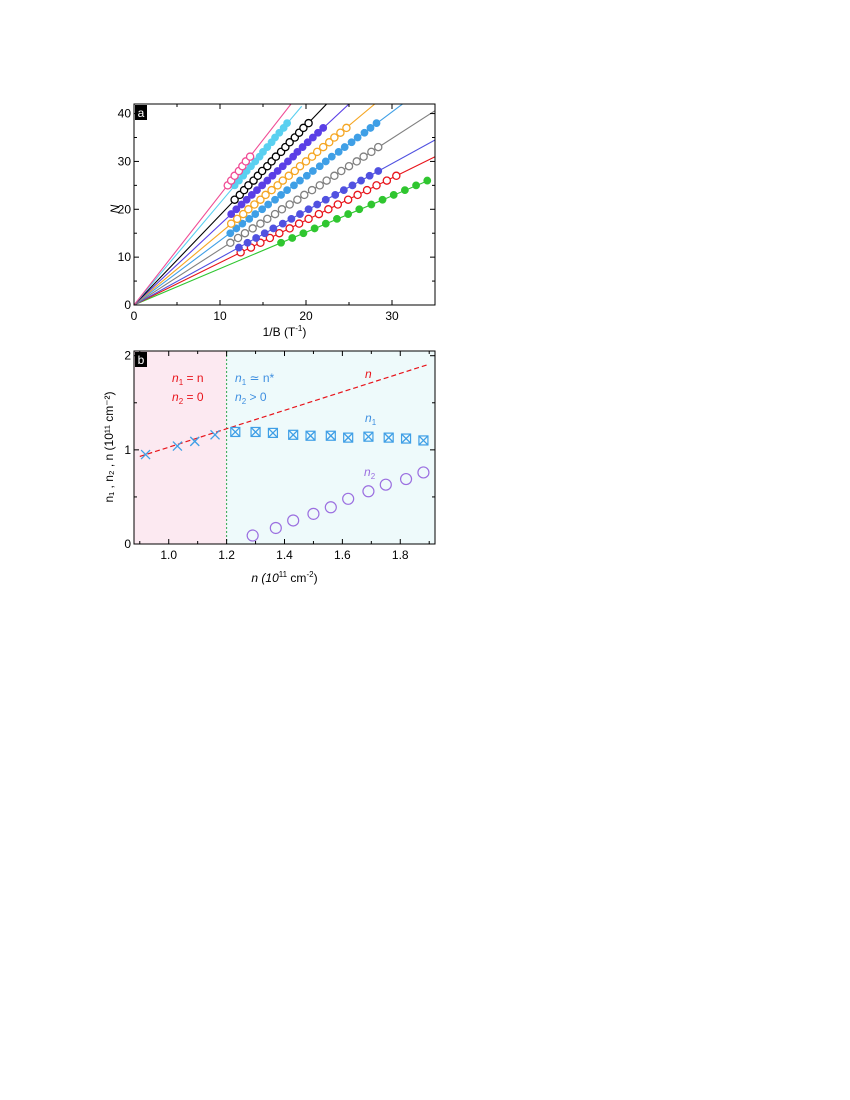 Image resolution: width=850 pixels, height=1100 pixels. What do you see at coordinates (125, 161) in the screenshot?
I see `y-tick-label-a: 30` at bounding box center [125, 161].